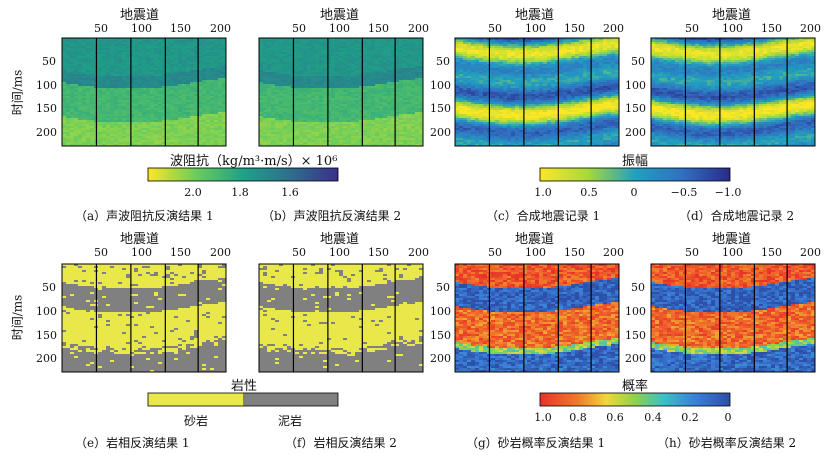 This screenshot has width=838, height=455. Describe the element at coordinates (46, 132) in the screenshot. I see `y-tick: 200` at that location.